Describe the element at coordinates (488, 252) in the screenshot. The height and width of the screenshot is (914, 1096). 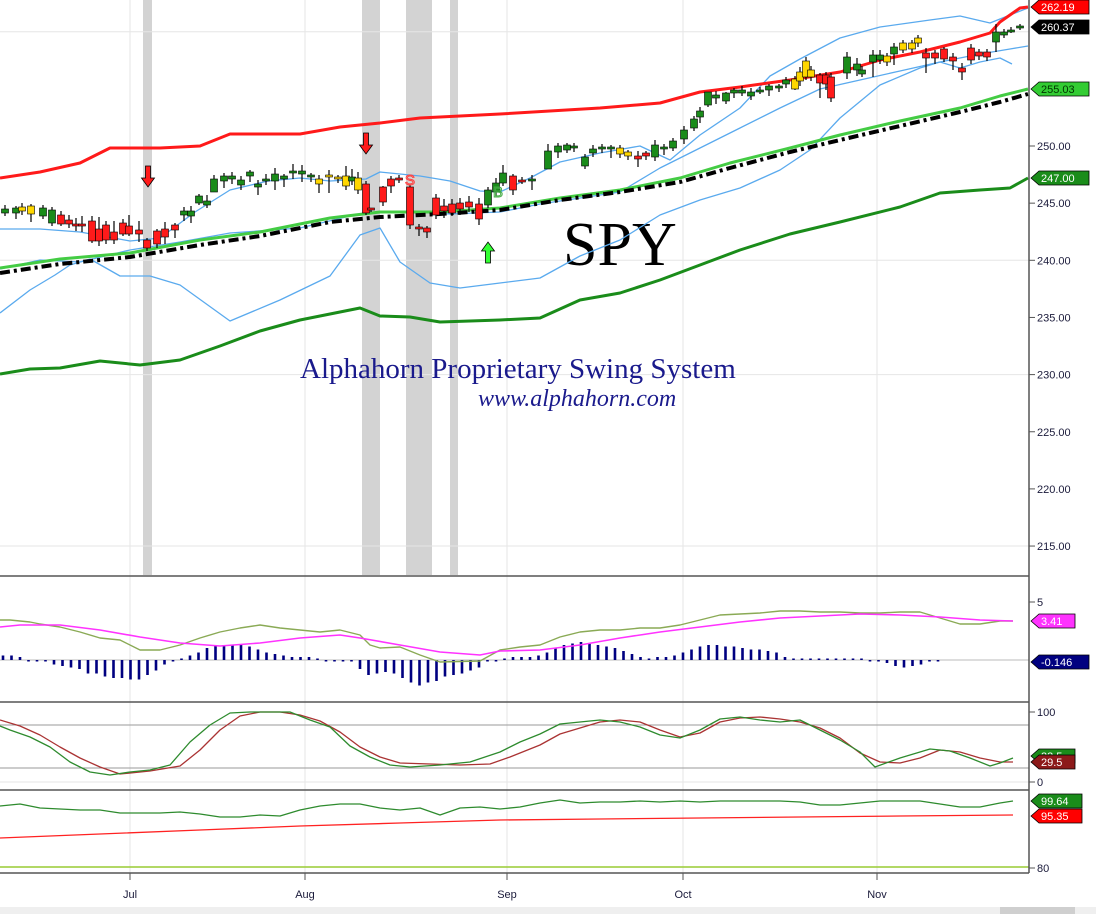
I see `buy-arrow-icon` at that location.